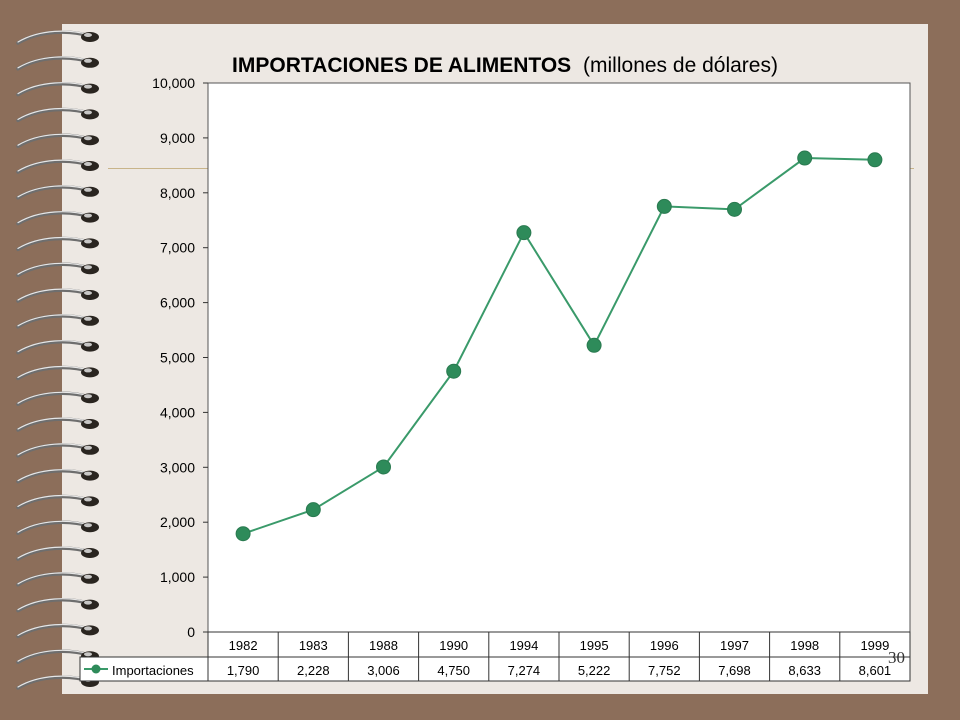 This screenshot has width=960, height=720. What do you see at coordinates (57, 360) in the screenshot?
I see `spiral-binding` at bounding box center [57, 360].